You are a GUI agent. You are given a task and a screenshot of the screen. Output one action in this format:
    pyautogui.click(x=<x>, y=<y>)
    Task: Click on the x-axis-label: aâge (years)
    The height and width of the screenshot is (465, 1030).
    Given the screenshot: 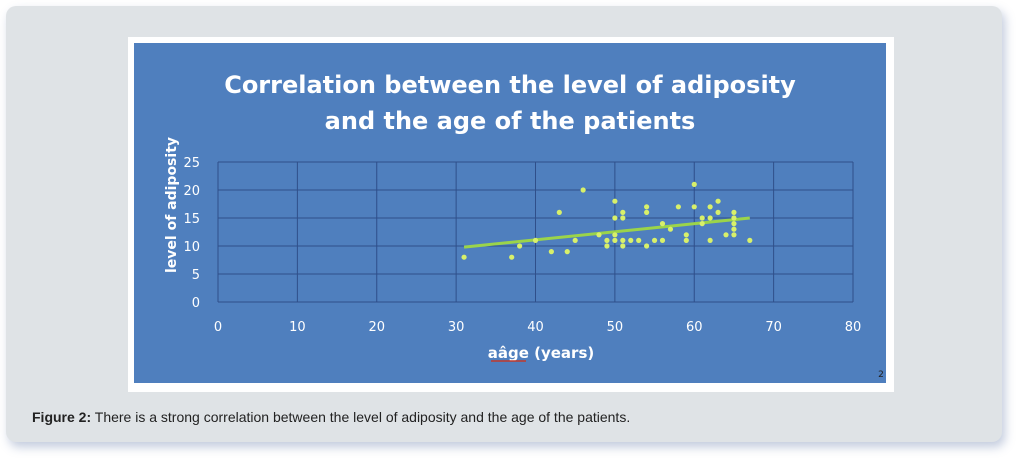 What is the action you would take?
    pyautogui.click(x=541, y=353)
    